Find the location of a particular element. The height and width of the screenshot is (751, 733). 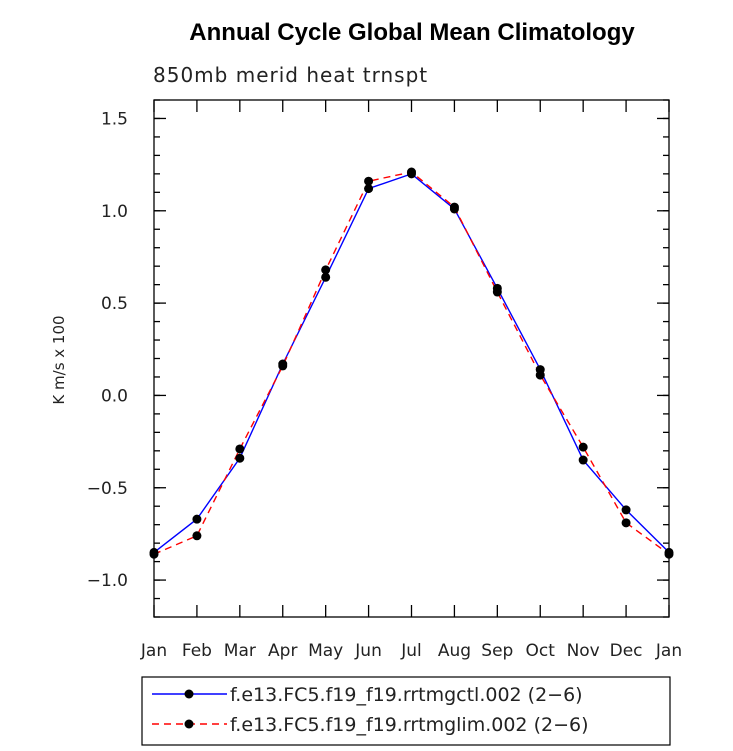

y-tick-label: −1.0 is located at coordinates (107, 581).